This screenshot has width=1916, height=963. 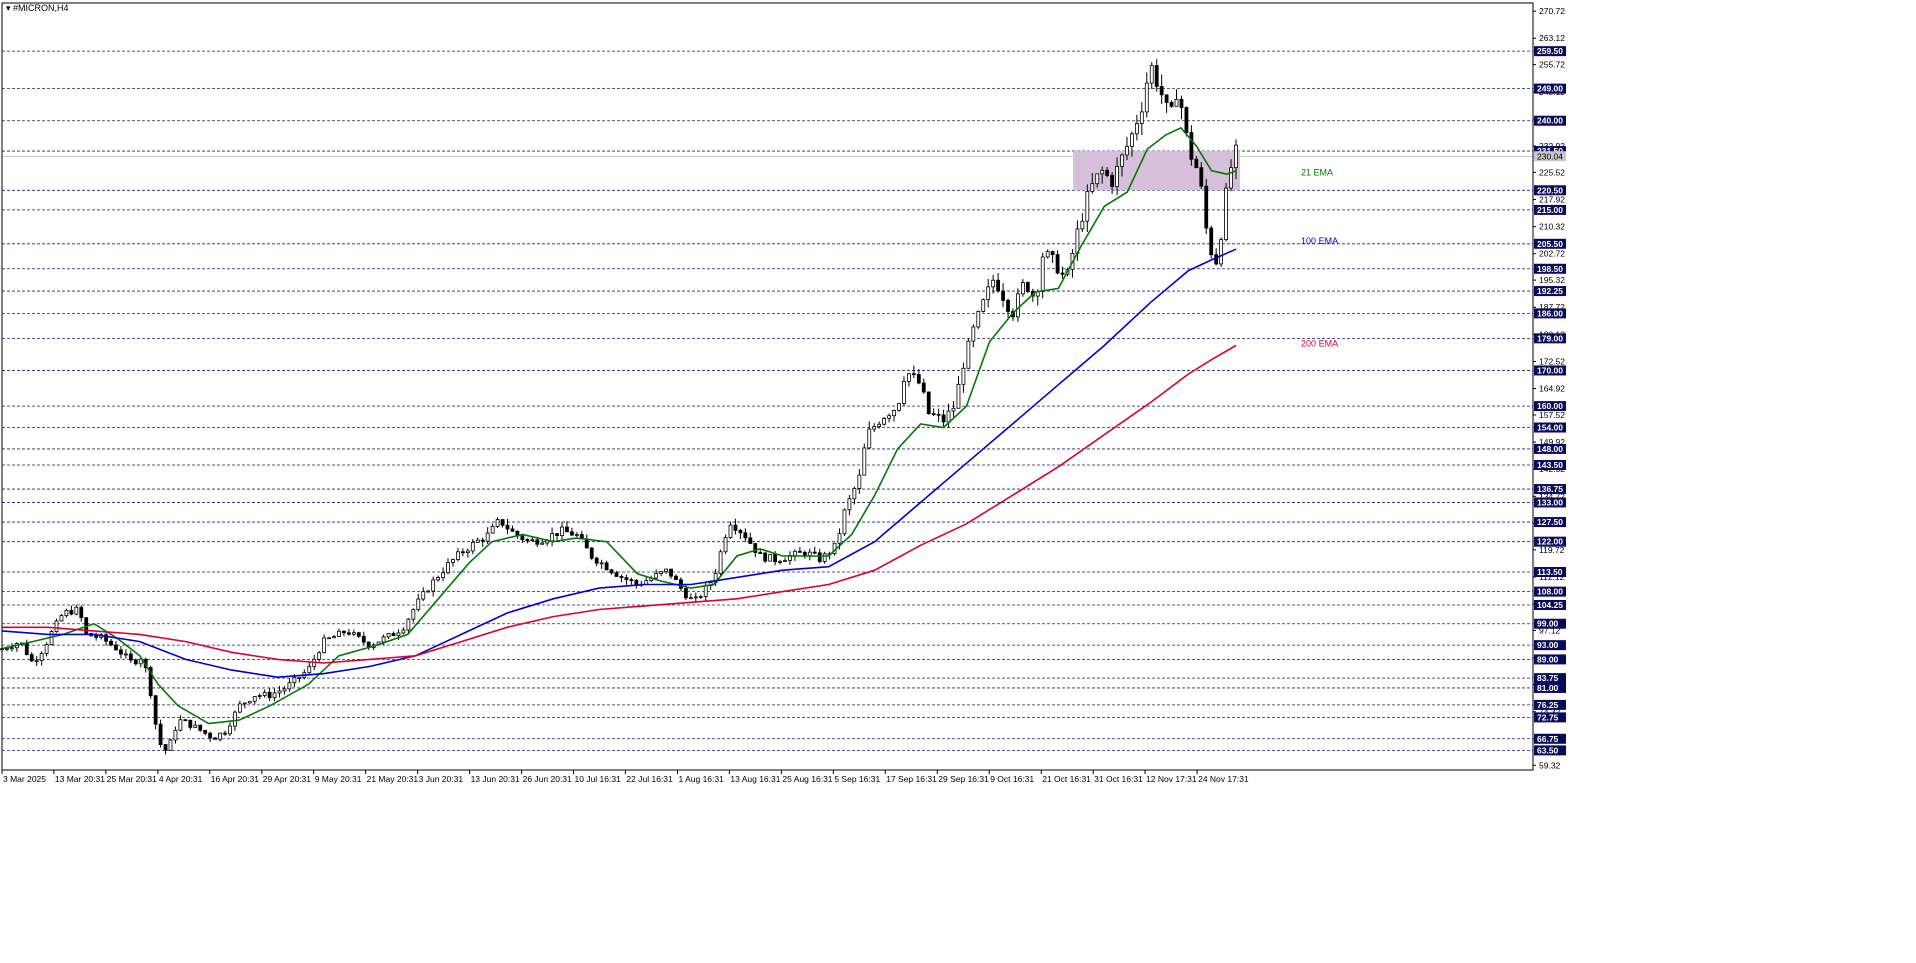 I want to click on level-label: 136.75, so click(x=1550, y=489).